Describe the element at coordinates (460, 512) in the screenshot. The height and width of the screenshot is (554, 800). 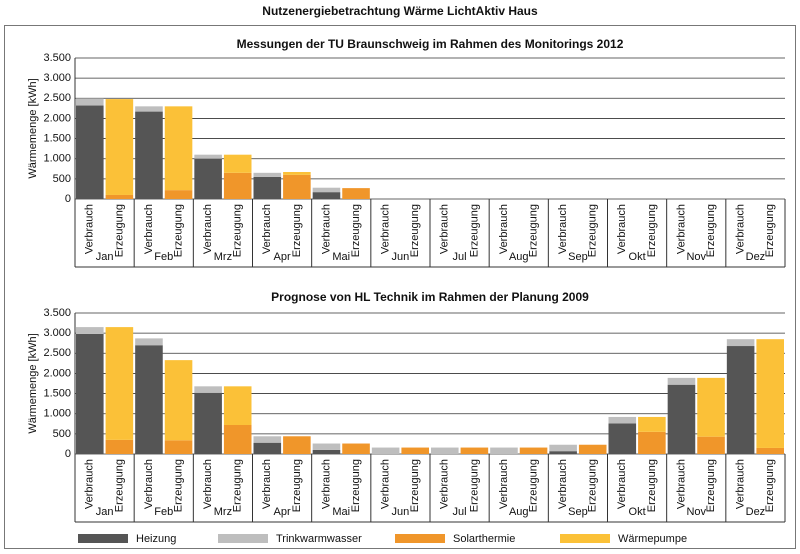
I see `x-tick-label: Jul` at that location.